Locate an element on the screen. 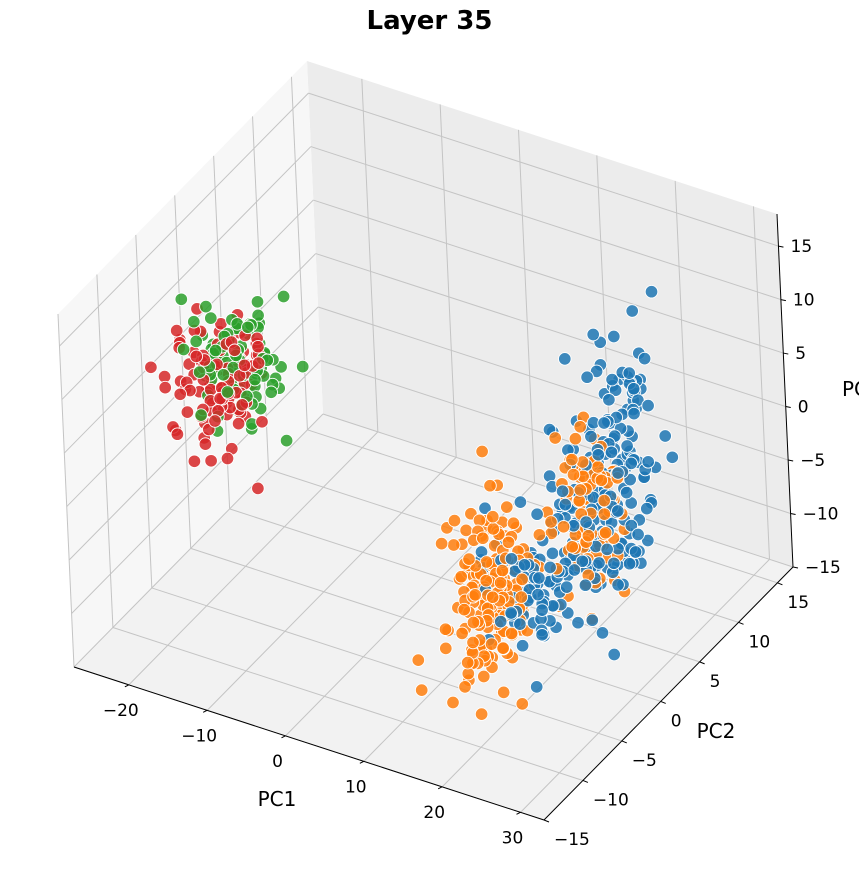 This screenshot has width=859, height=886. x-tick-label: 30 is located at coordinates (513, 838).